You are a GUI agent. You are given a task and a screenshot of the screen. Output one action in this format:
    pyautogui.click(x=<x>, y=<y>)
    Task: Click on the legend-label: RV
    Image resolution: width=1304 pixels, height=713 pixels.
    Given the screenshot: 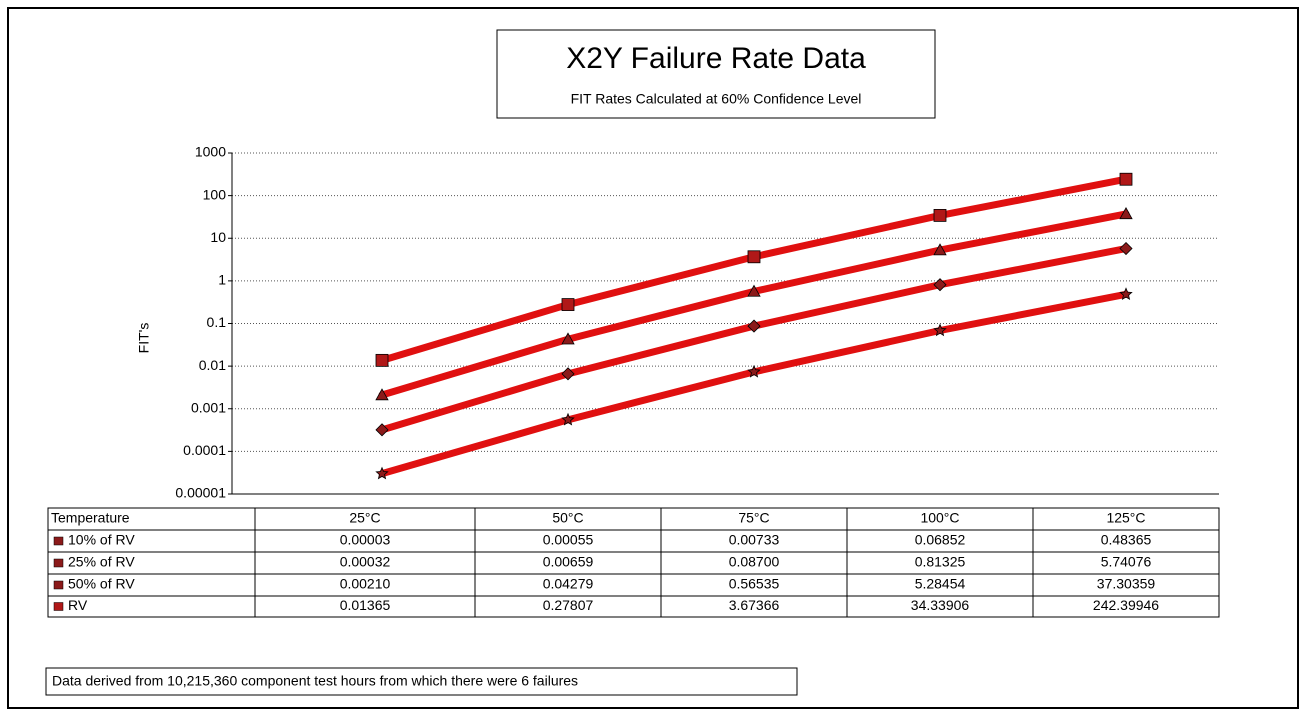 What is the action you would take?
    pyautogui.click(x=78, y=605)
    